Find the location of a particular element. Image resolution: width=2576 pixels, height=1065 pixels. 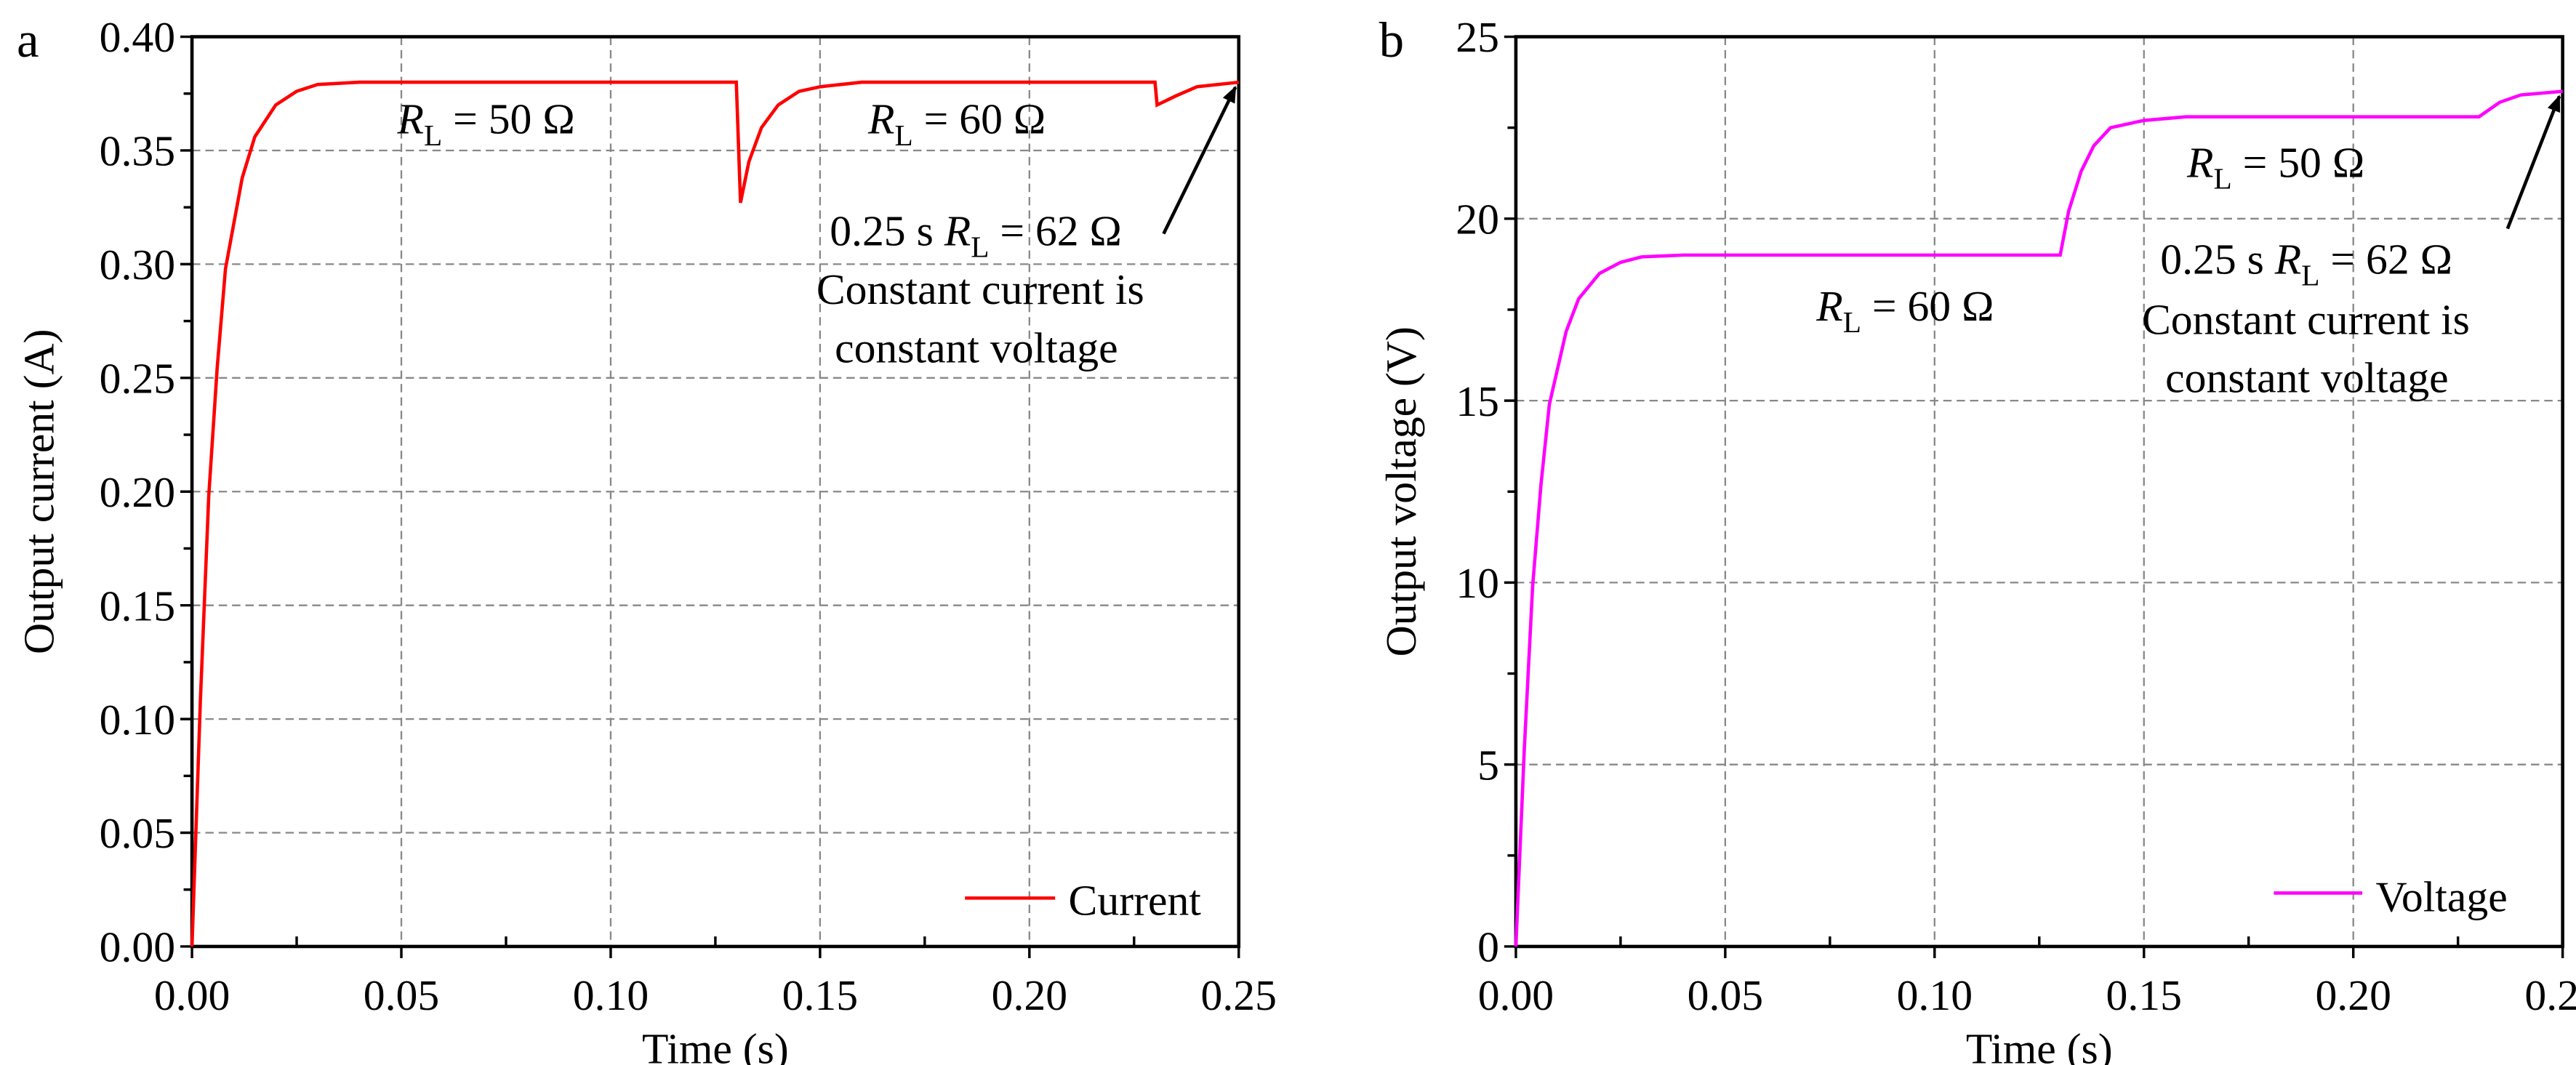

panel-label: a is located at coordinates (28, 40).